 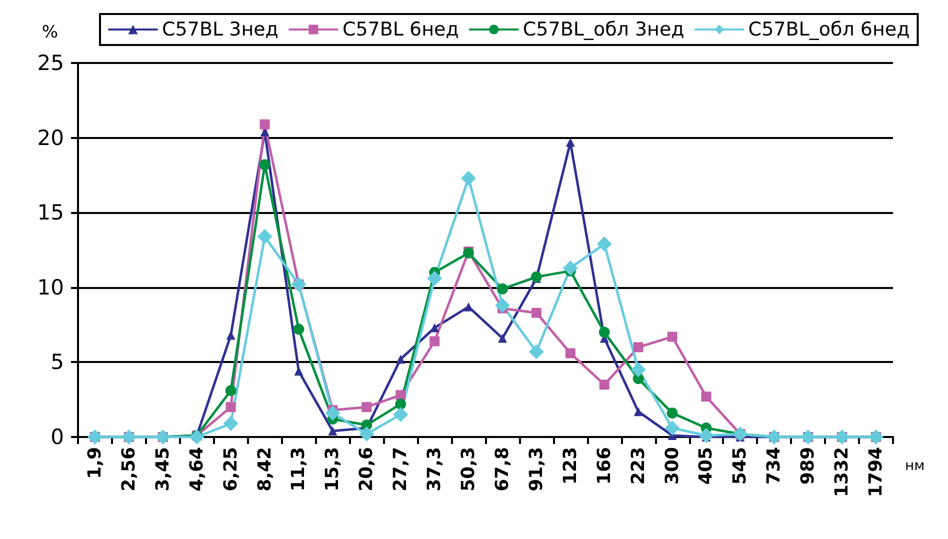 What do you see at coordinates (842, 472) in the screenshot?
I see `x-tick-label: 1332` at bounding box center [842, 472].